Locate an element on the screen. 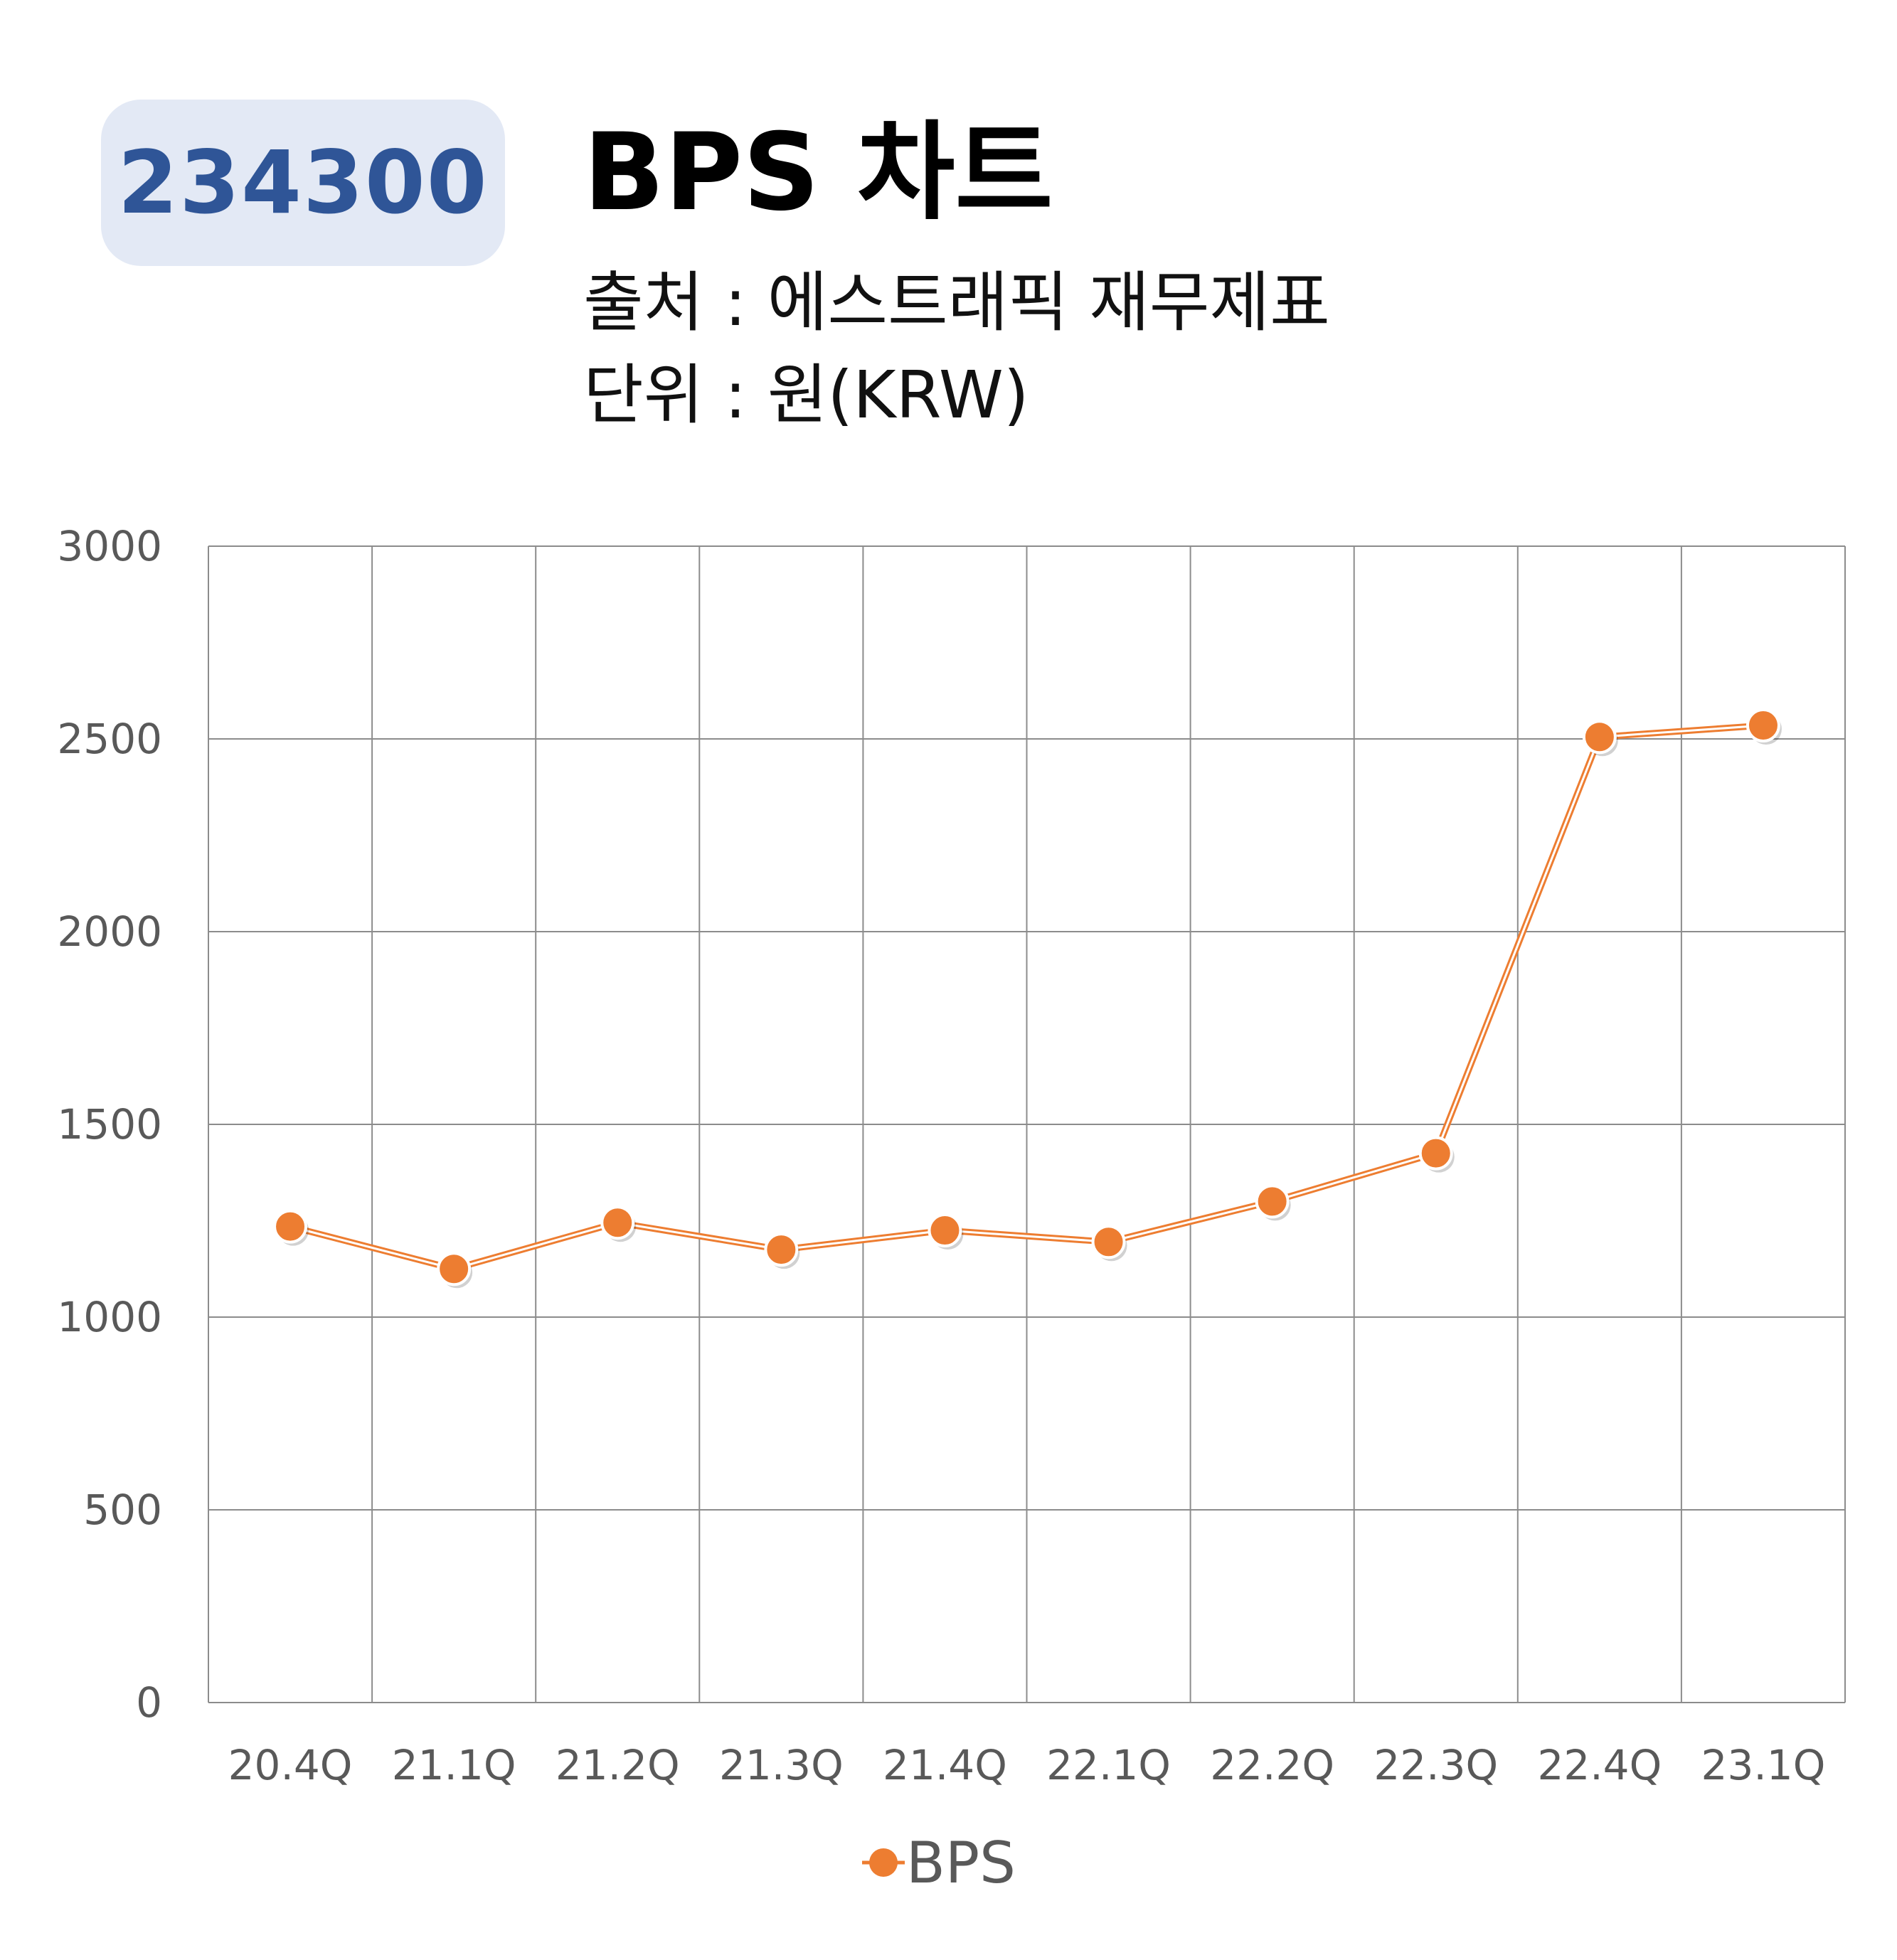 The height and width of the screenshot is (1960, 1897). x-tick-label: 21.2Q is located at coordinates (618, 1765).